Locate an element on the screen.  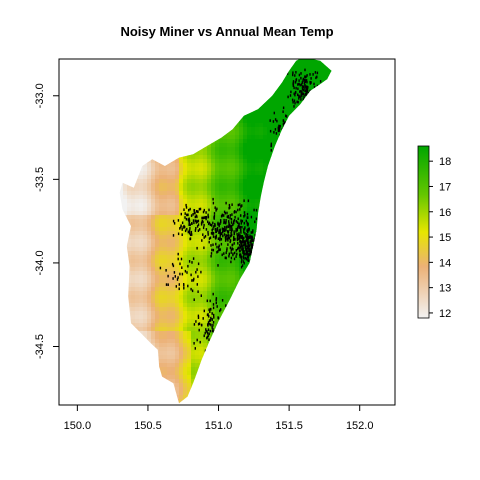
legend-tick-label: 16 is located at coordinates (445, 213).